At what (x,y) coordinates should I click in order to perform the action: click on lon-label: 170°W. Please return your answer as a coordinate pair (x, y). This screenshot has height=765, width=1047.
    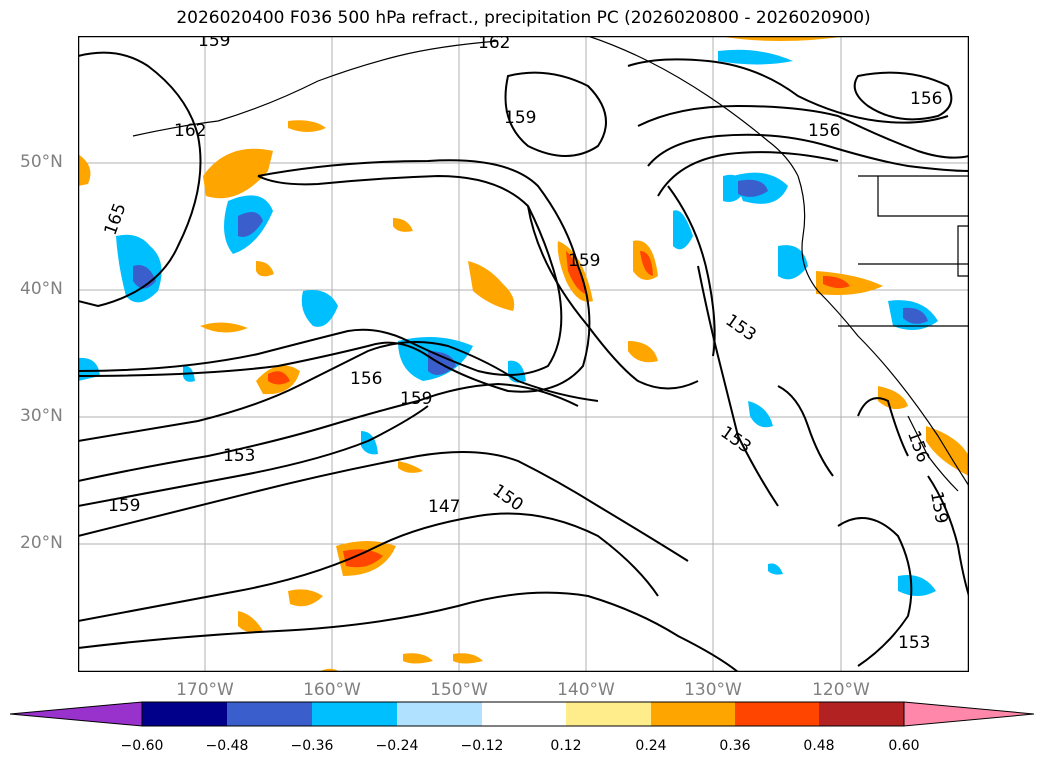
    Looking at the image, I should click on (205, 690).